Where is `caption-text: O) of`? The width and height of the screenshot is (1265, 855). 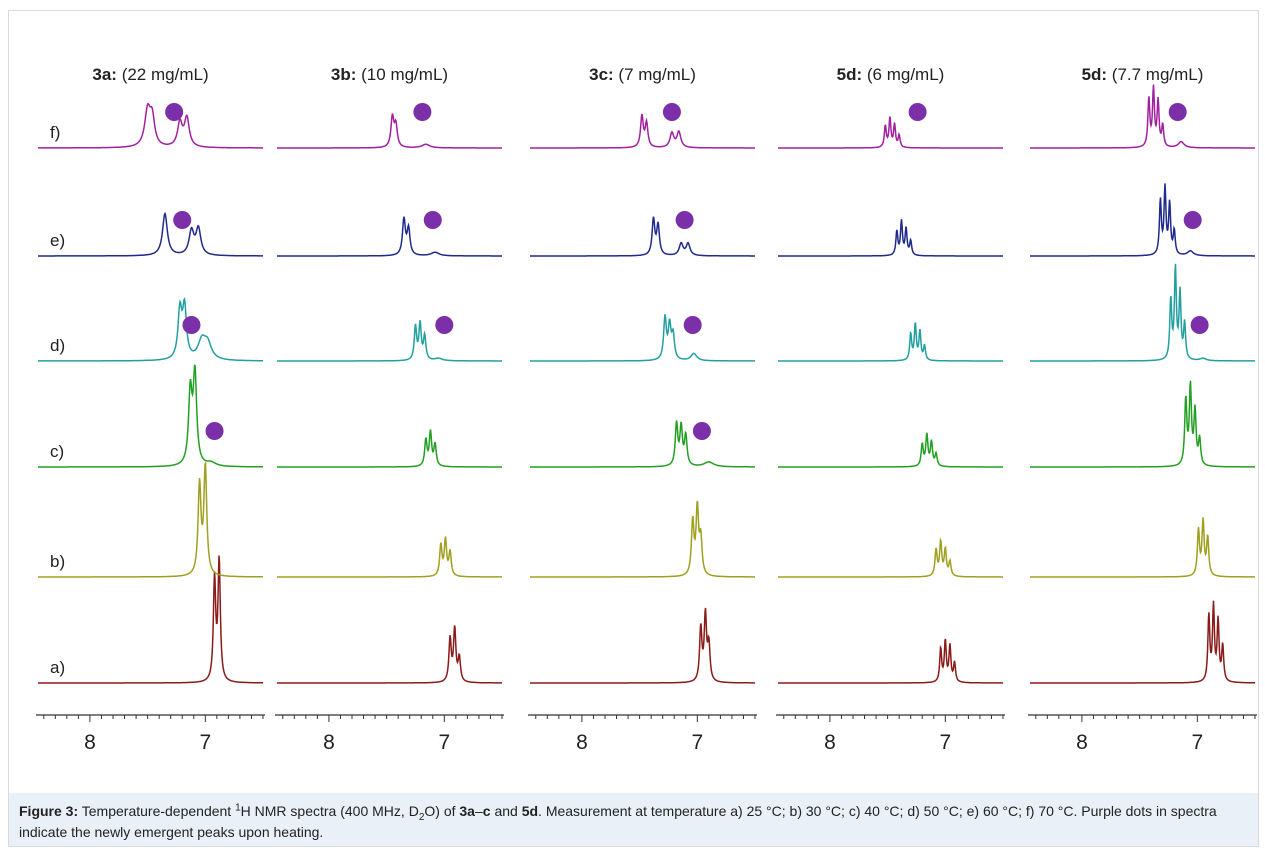
caption-text: O) of is located at coordinates (442, 811).